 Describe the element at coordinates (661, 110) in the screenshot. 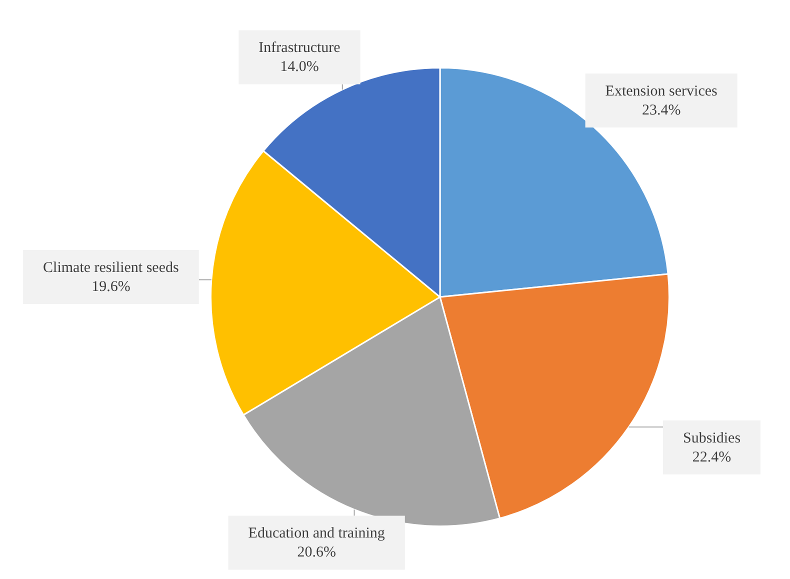

I see `data-label: 23.4%` at that location.